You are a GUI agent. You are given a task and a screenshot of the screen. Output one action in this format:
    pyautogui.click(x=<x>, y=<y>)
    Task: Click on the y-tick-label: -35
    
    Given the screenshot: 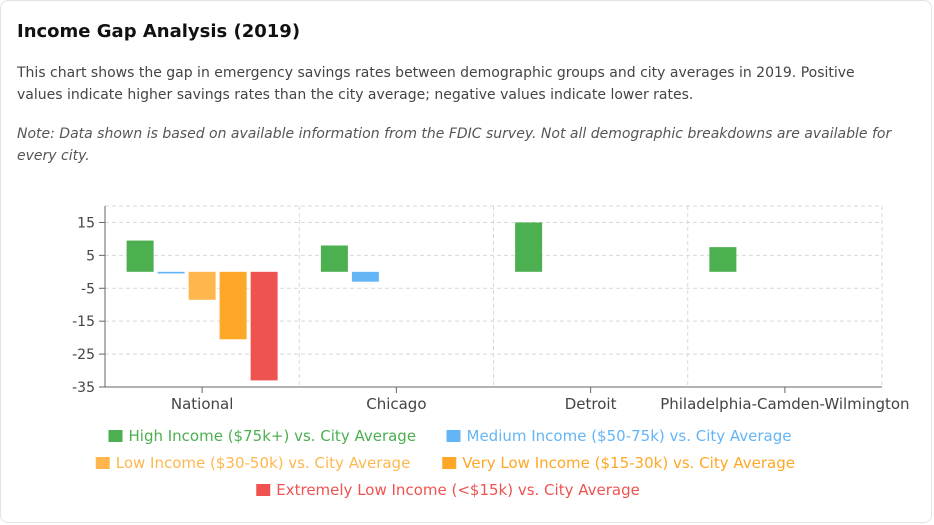 What is the action you would take?
    pyautogui.click(x=83, y=388)
    